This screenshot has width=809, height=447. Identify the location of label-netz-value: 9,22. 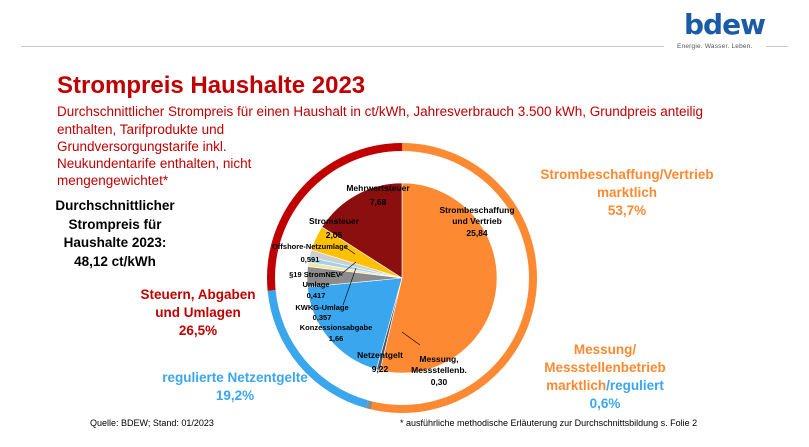
(380, 369).